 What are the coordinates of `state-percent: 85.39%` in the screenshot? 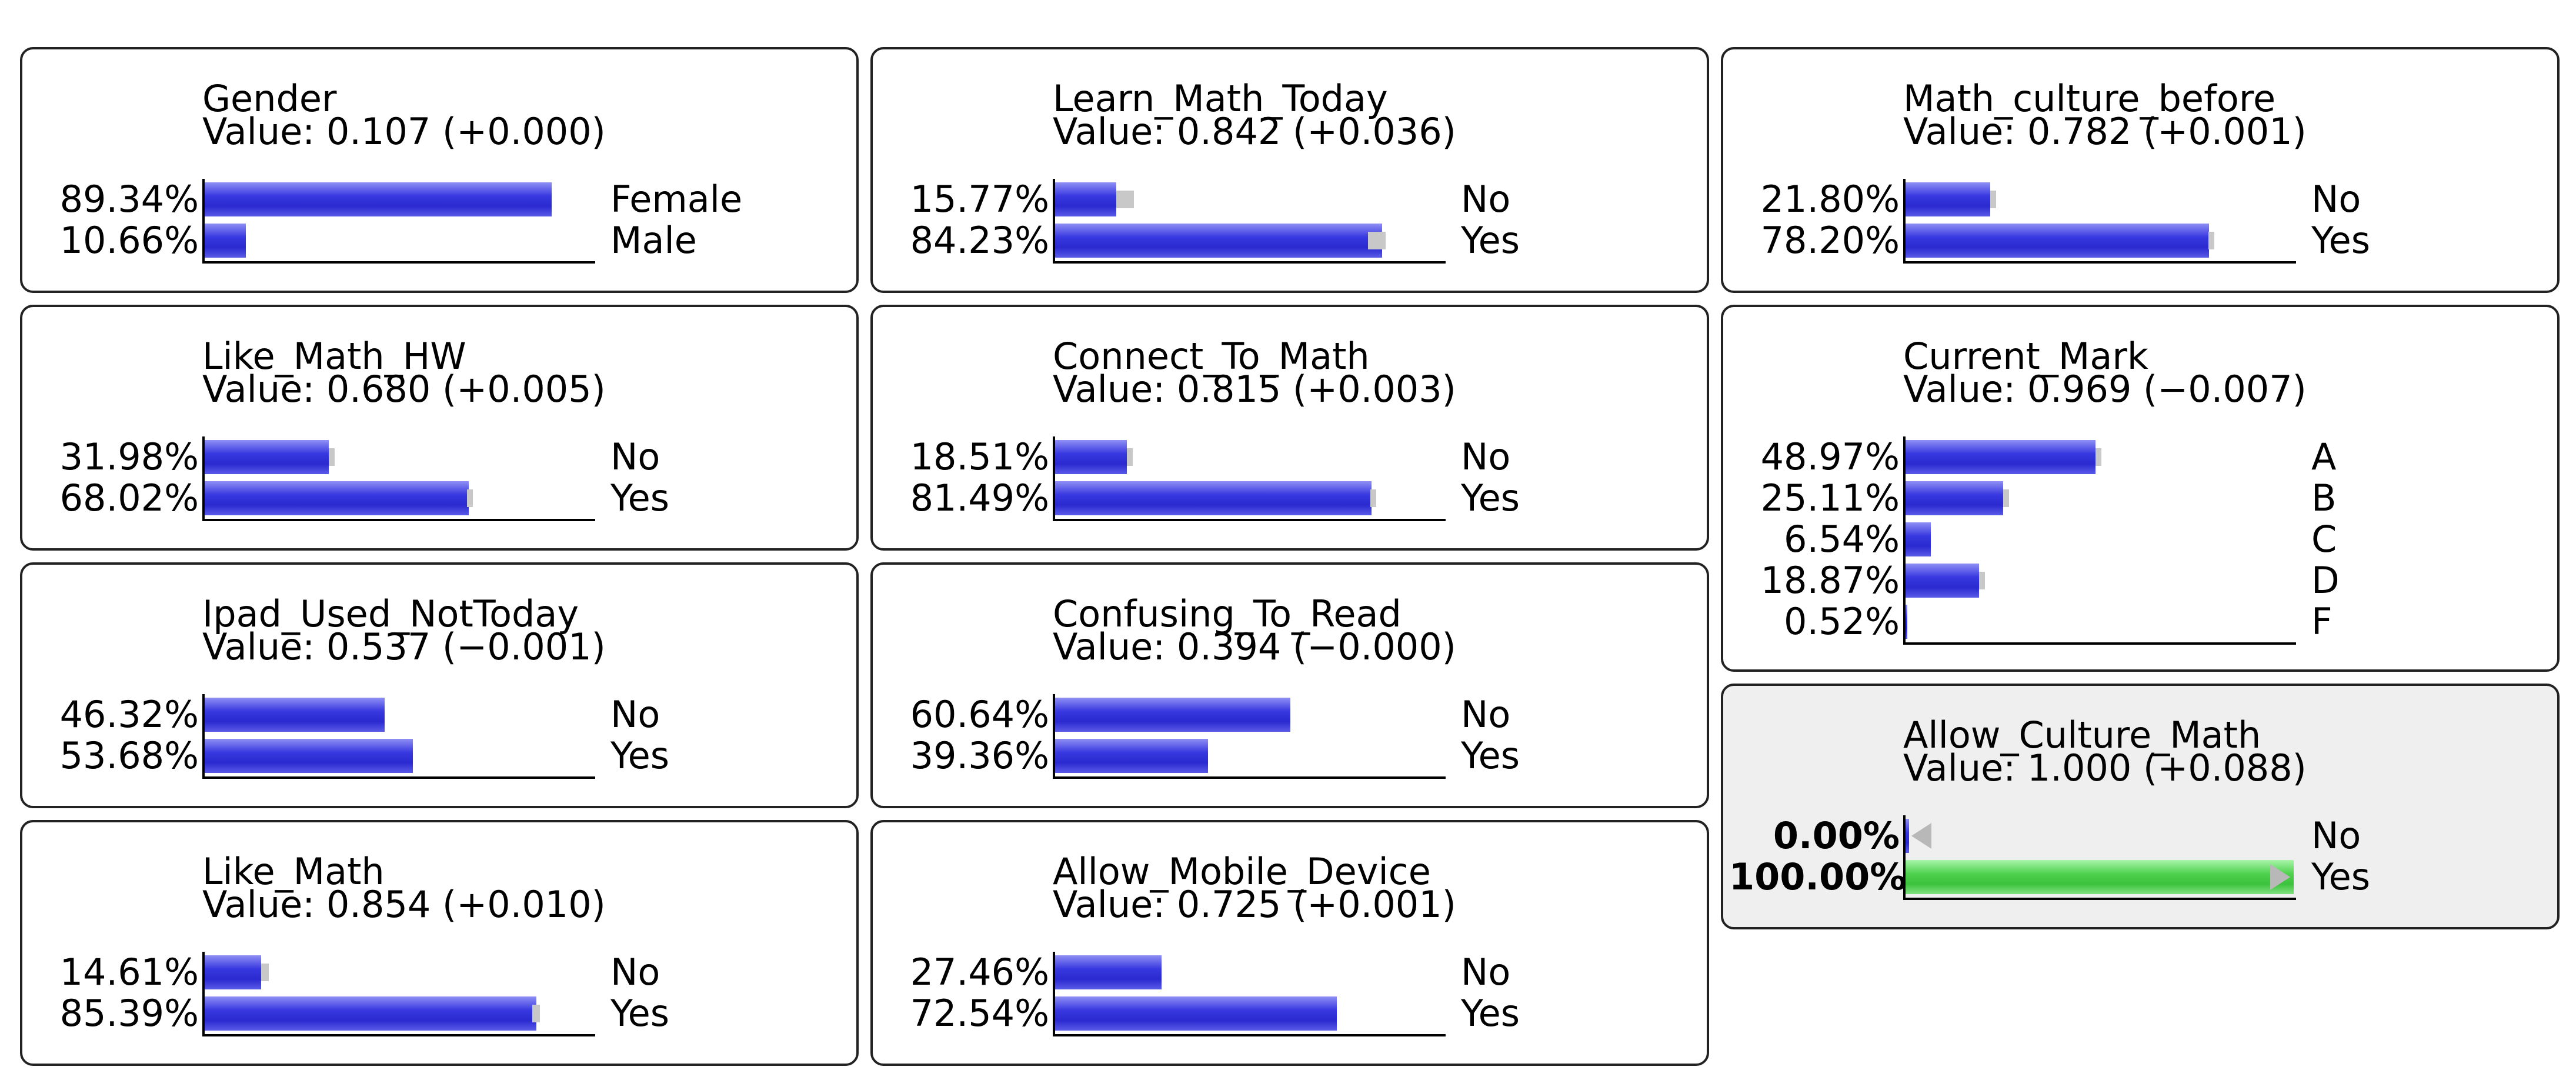 It's located at (129, 1014).